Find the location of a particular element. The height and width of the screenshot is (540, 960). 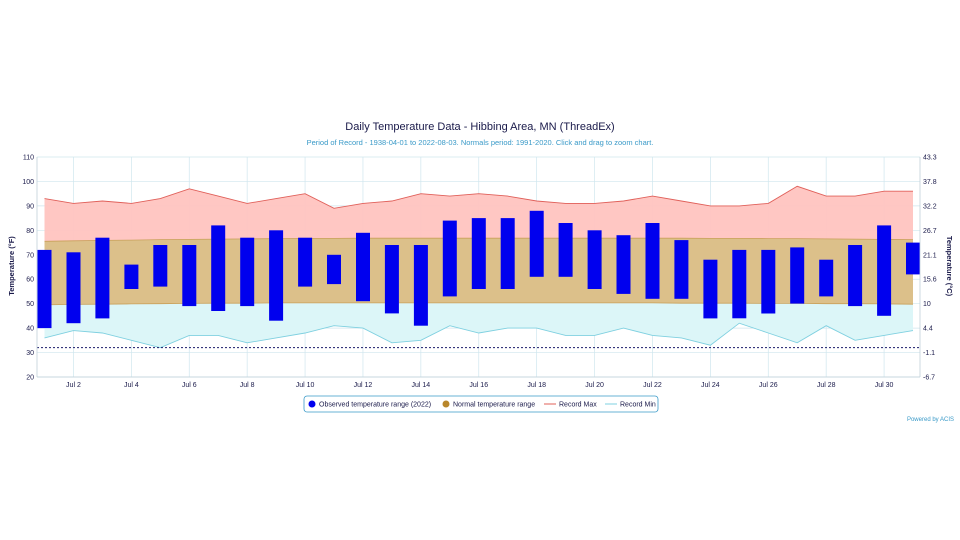

y-tick-label-right: 15.6 is located at coordinates (930, 280).